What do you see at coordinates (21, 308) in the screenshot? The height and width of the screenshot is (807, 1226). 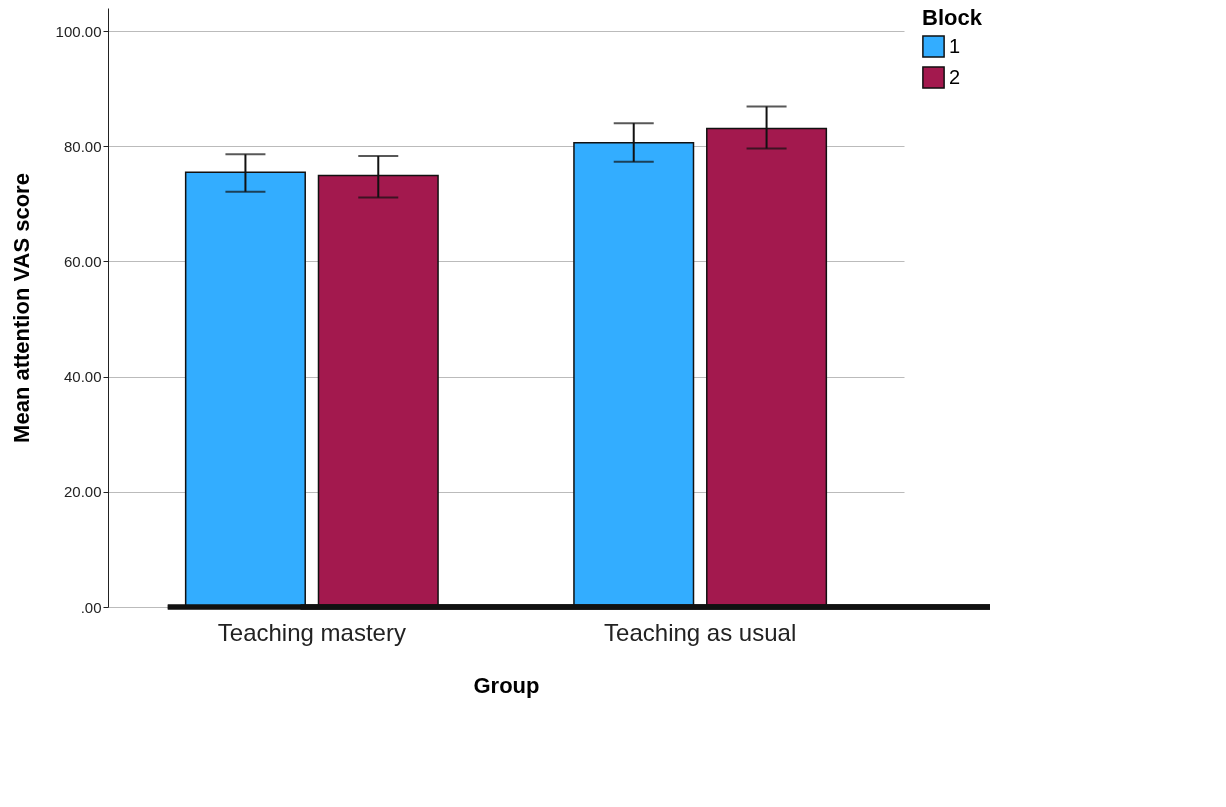 I see `y-axis-title: Mean attention VAS score` at bounding box center [21, 308].